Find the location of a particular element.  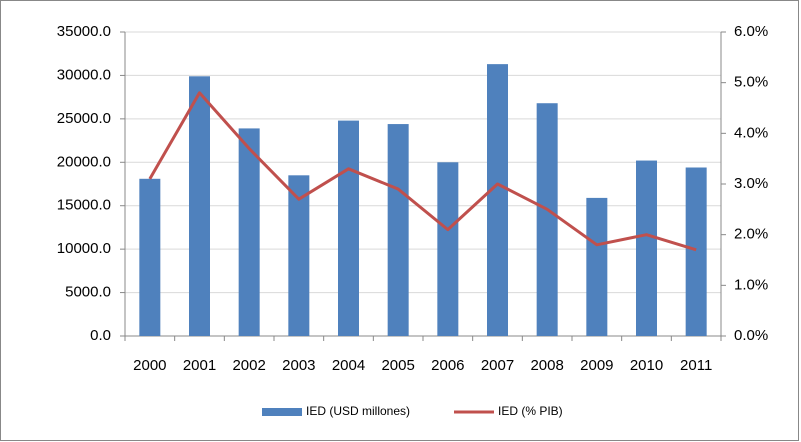

y-tick-label: 10000.0 is located at coordinates (84, 248).